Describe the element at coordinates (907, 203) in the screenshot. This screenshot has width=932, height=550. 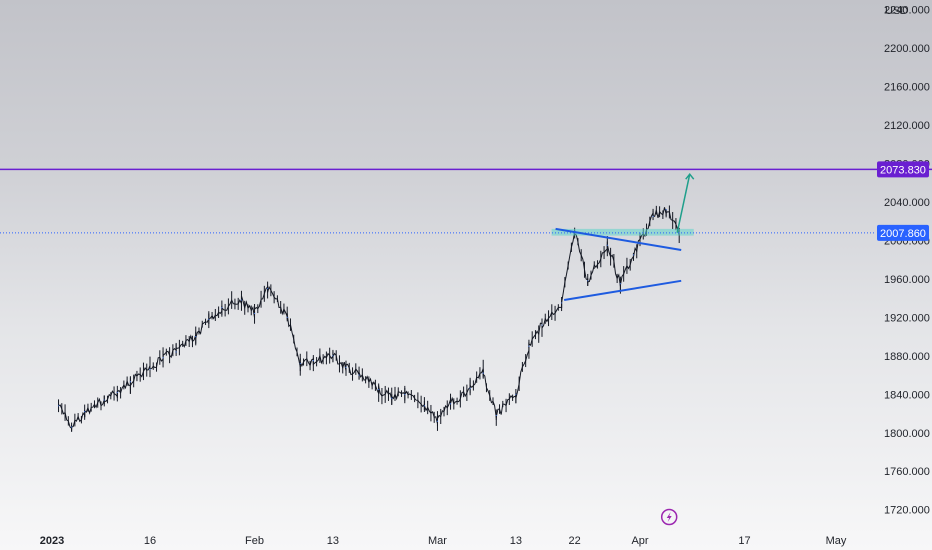
I see `y-tick-label: 2040.000` at that location.